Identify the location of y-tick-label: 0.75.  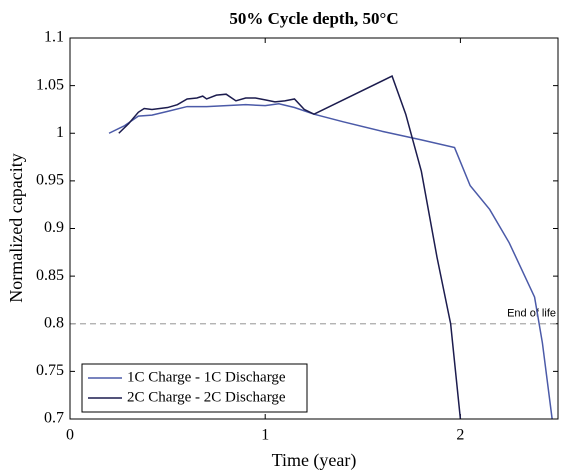
(50, 370).